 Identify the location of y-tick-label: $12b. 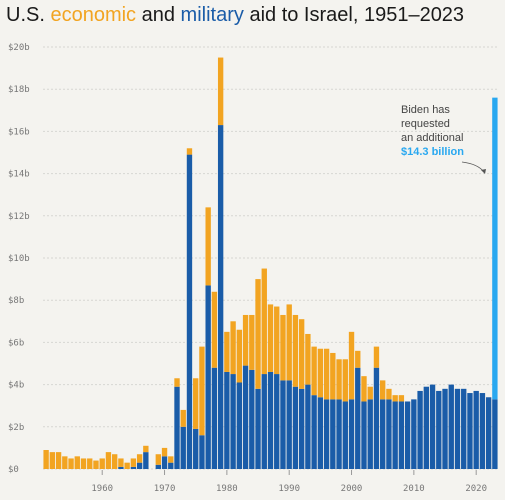
(19, 217).